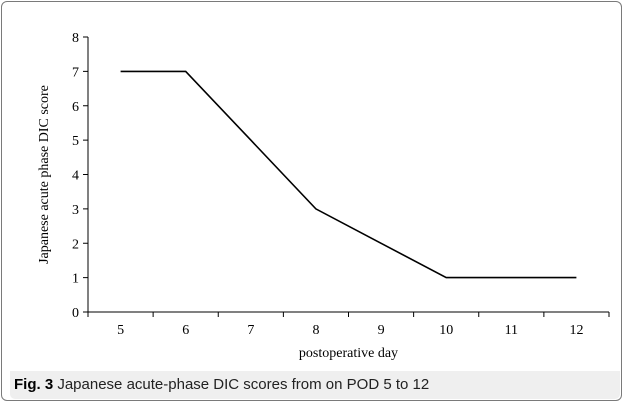  Describe the element at coordinates (185, 330) in the screenshot. I see `x-tick-label: 6` at that location.